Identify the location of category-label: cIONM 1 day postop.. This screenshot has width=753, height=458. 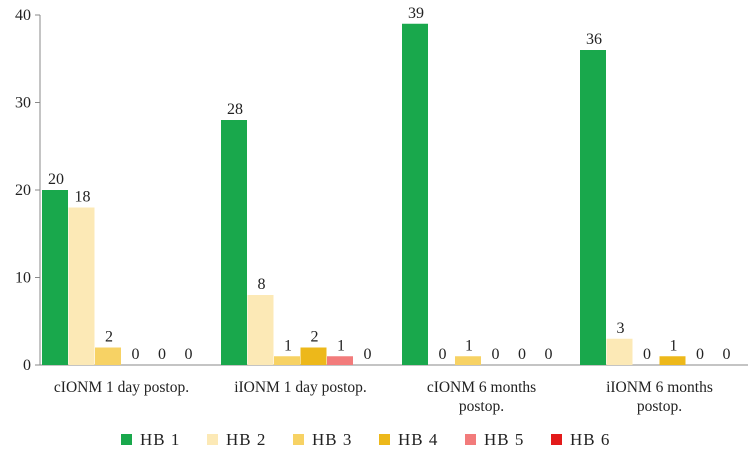
(121, 387).